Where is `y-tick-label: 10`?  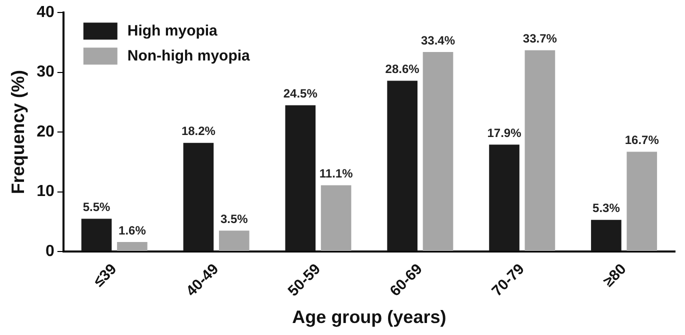
y-tick-label: 10 is located at coordinates (45, 191).